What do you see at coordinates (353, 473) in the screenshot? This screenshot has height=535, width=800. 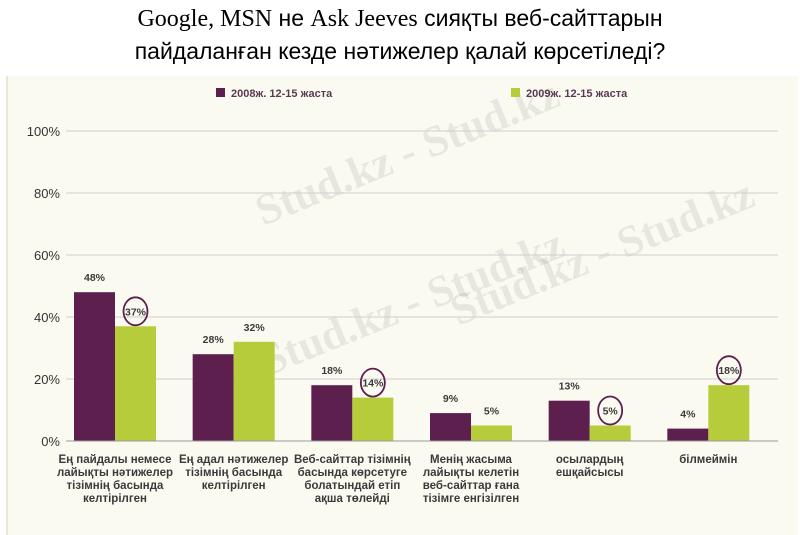 I see `category-label: басында көрсетуге` at bounding box center [353, 473].